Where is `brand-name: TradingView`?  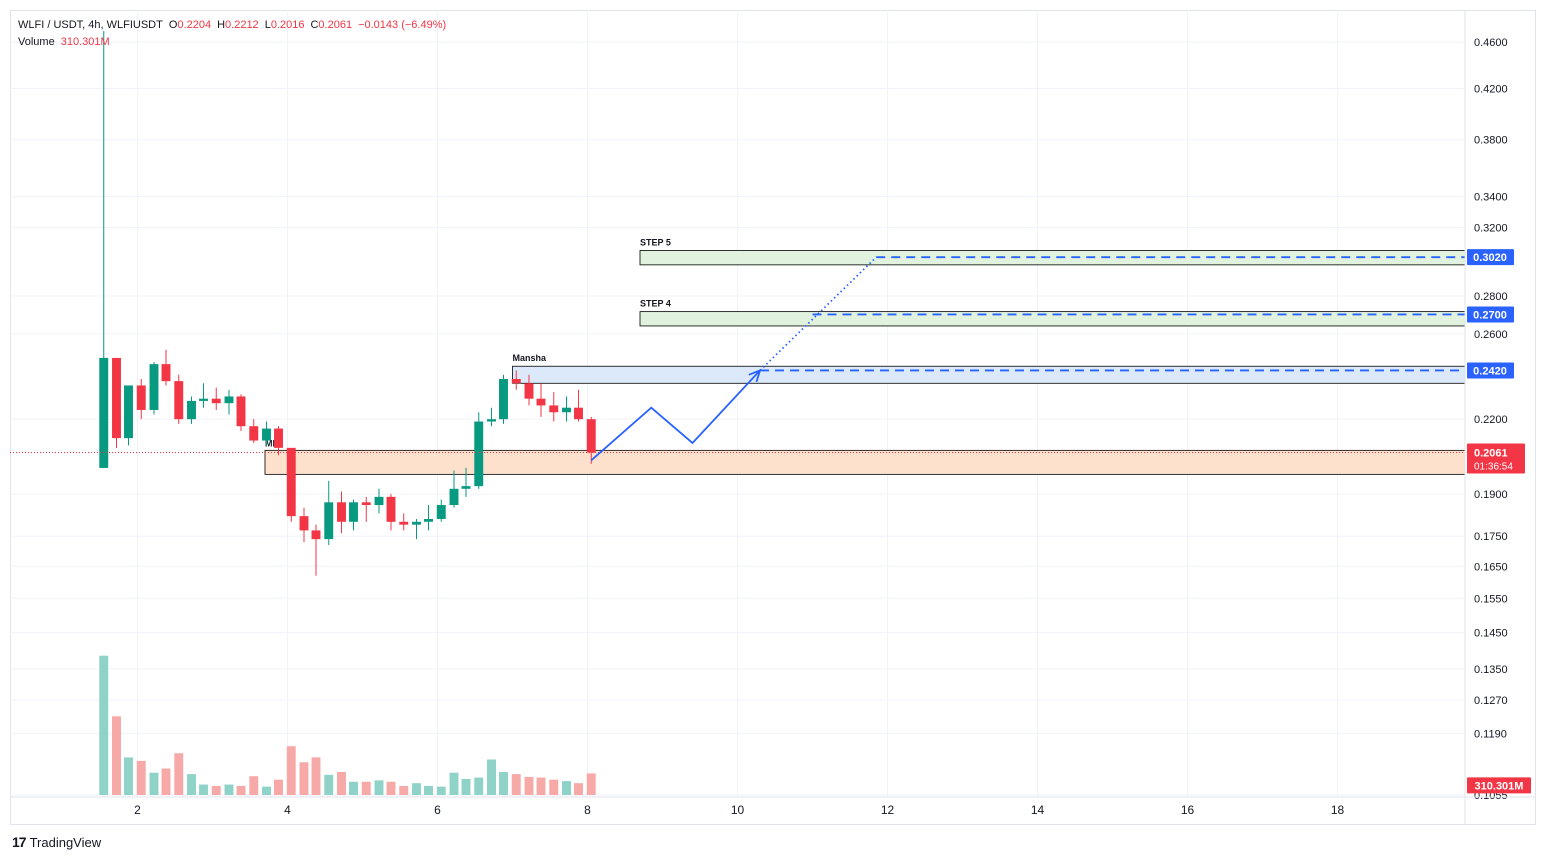 brand-name: TradingView is located at coordinates (65, 842).